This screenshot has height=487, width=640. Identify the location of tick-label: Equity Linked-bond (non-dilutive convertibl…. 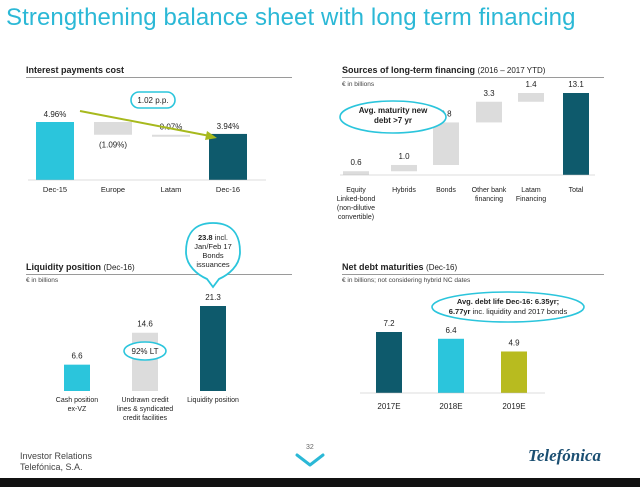
(356, 204).